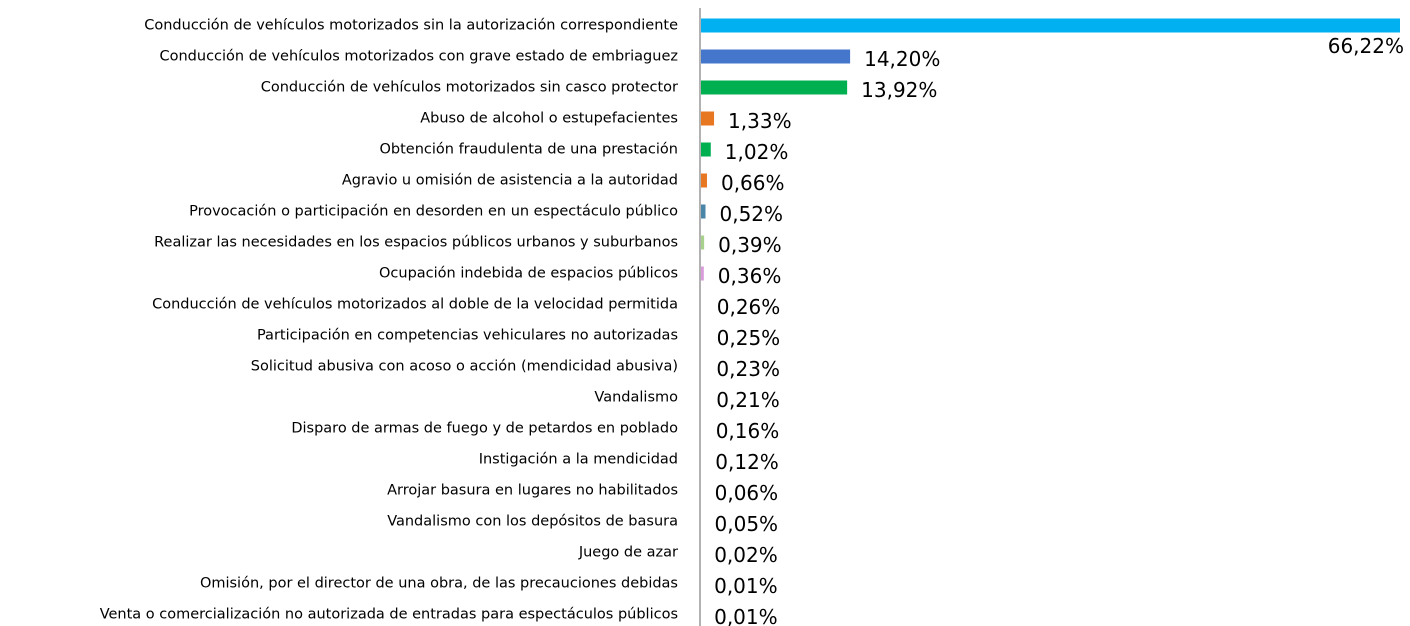  I want to click on category-label: Juego de azar, so click(628, 553).